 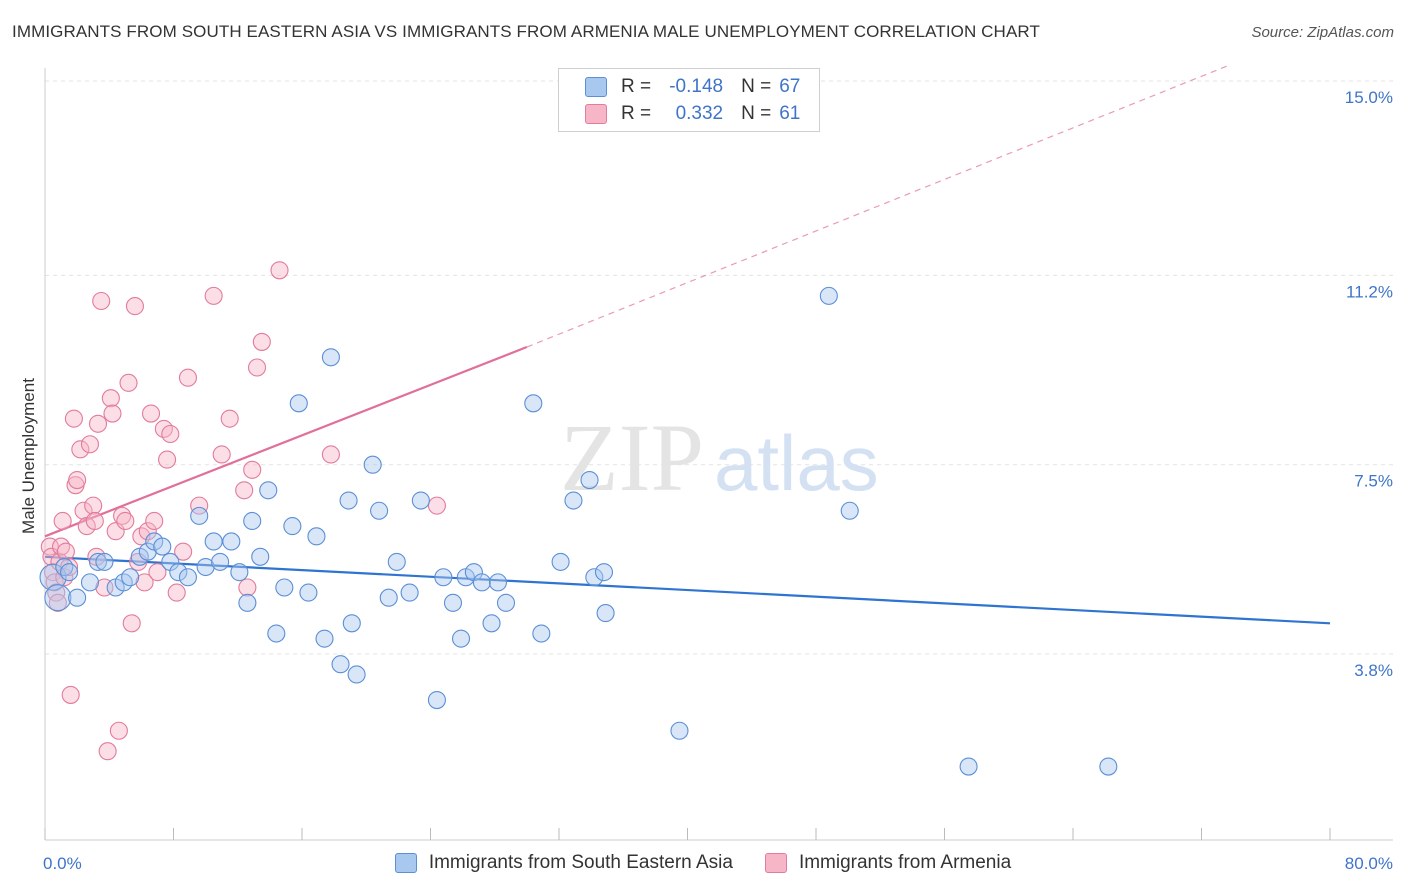 I want to click on correlation-legend: R = -0.148 N = 67 R = 0.332 N = 61, so click(x=689, y=100).